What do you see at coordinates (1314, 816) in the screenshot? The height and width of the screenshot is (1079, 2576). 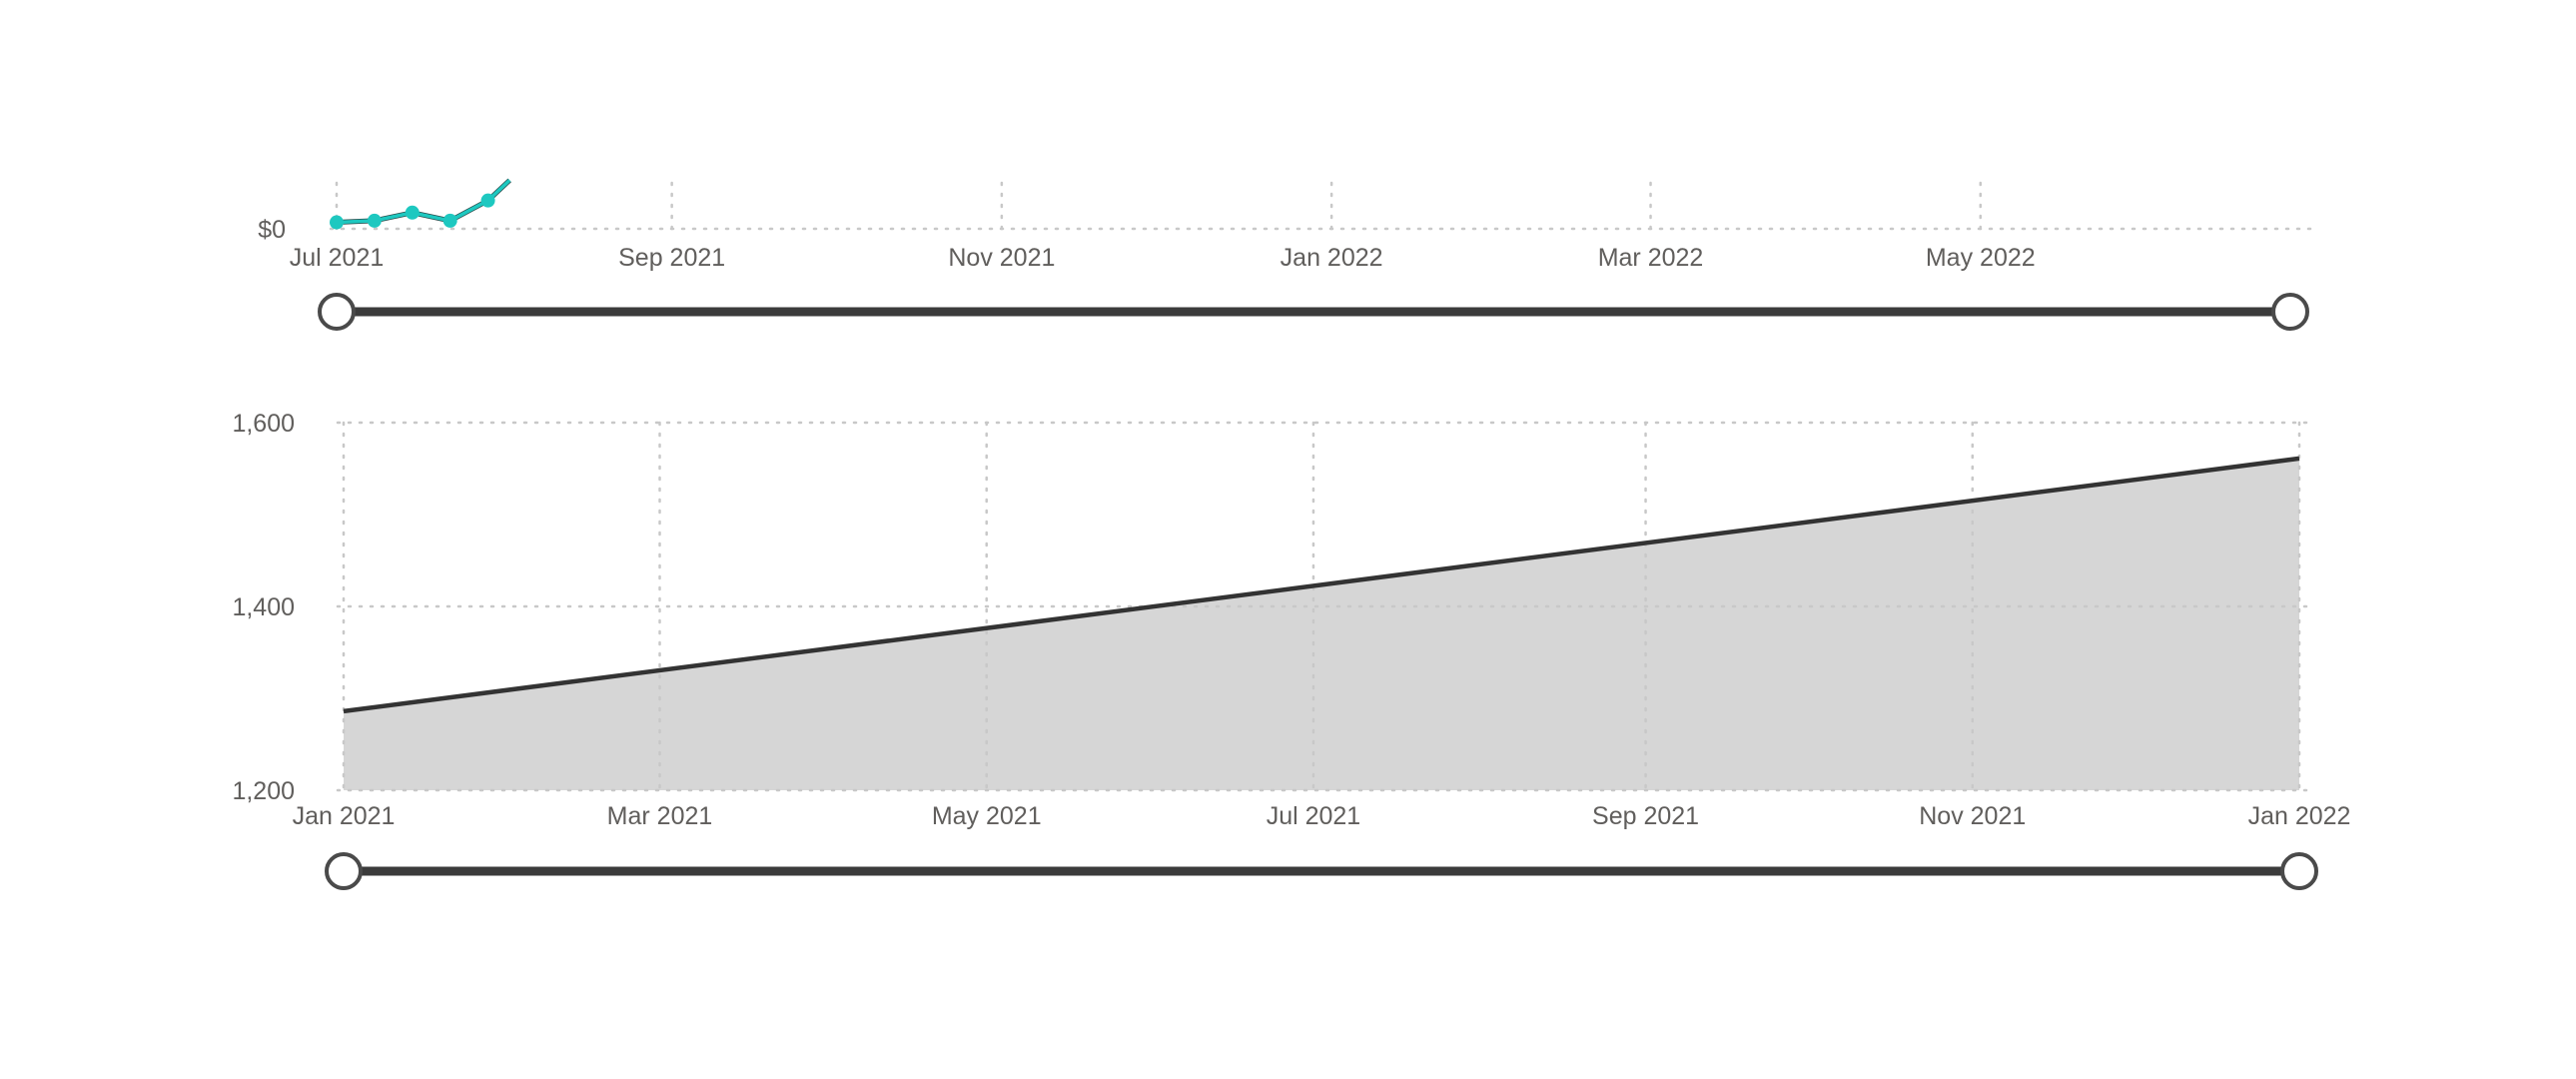 I see `bottom-chart-x-tick-label: Jul 2021` at bounding box center [1314, 816].